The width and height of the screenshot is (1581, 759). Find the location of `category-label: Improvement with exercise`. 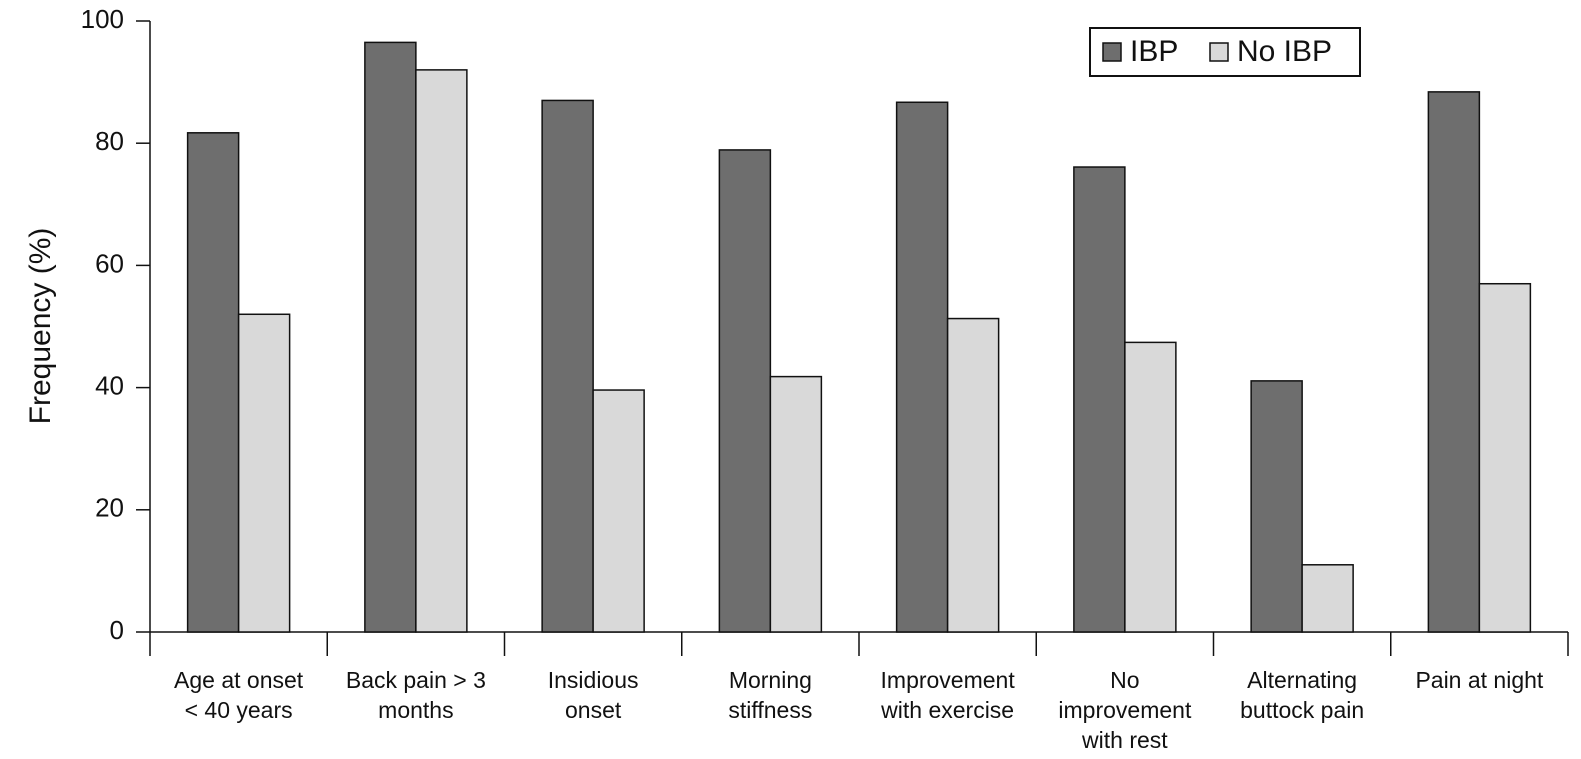

category-label: Improvement with exercise is located at coordinates (947, 695).